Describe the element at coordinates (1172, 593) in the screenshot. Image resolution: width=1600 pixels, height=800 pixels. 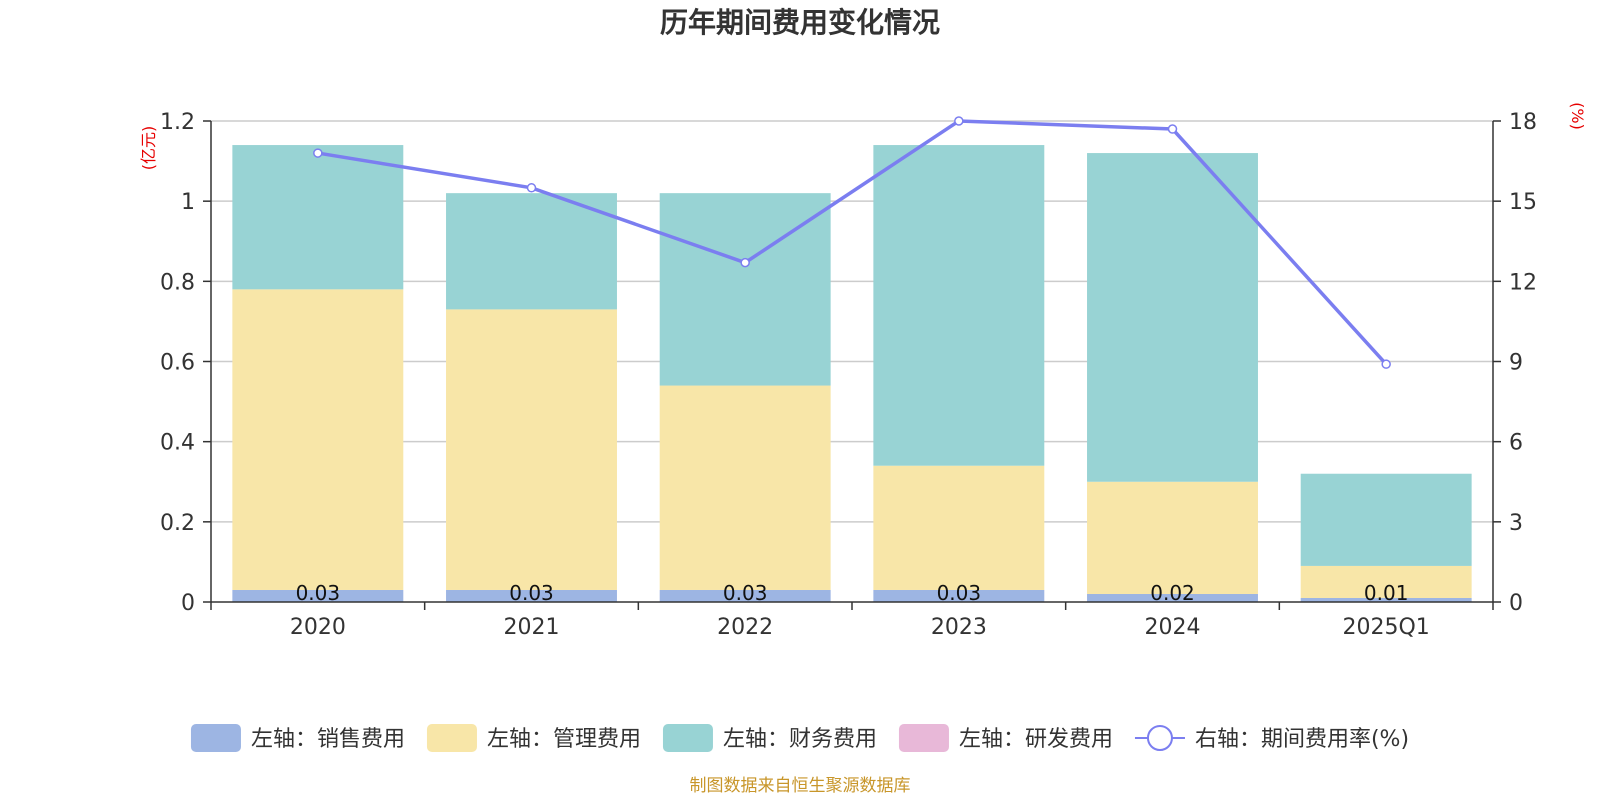
I see `data-label: 0.02` at that location.